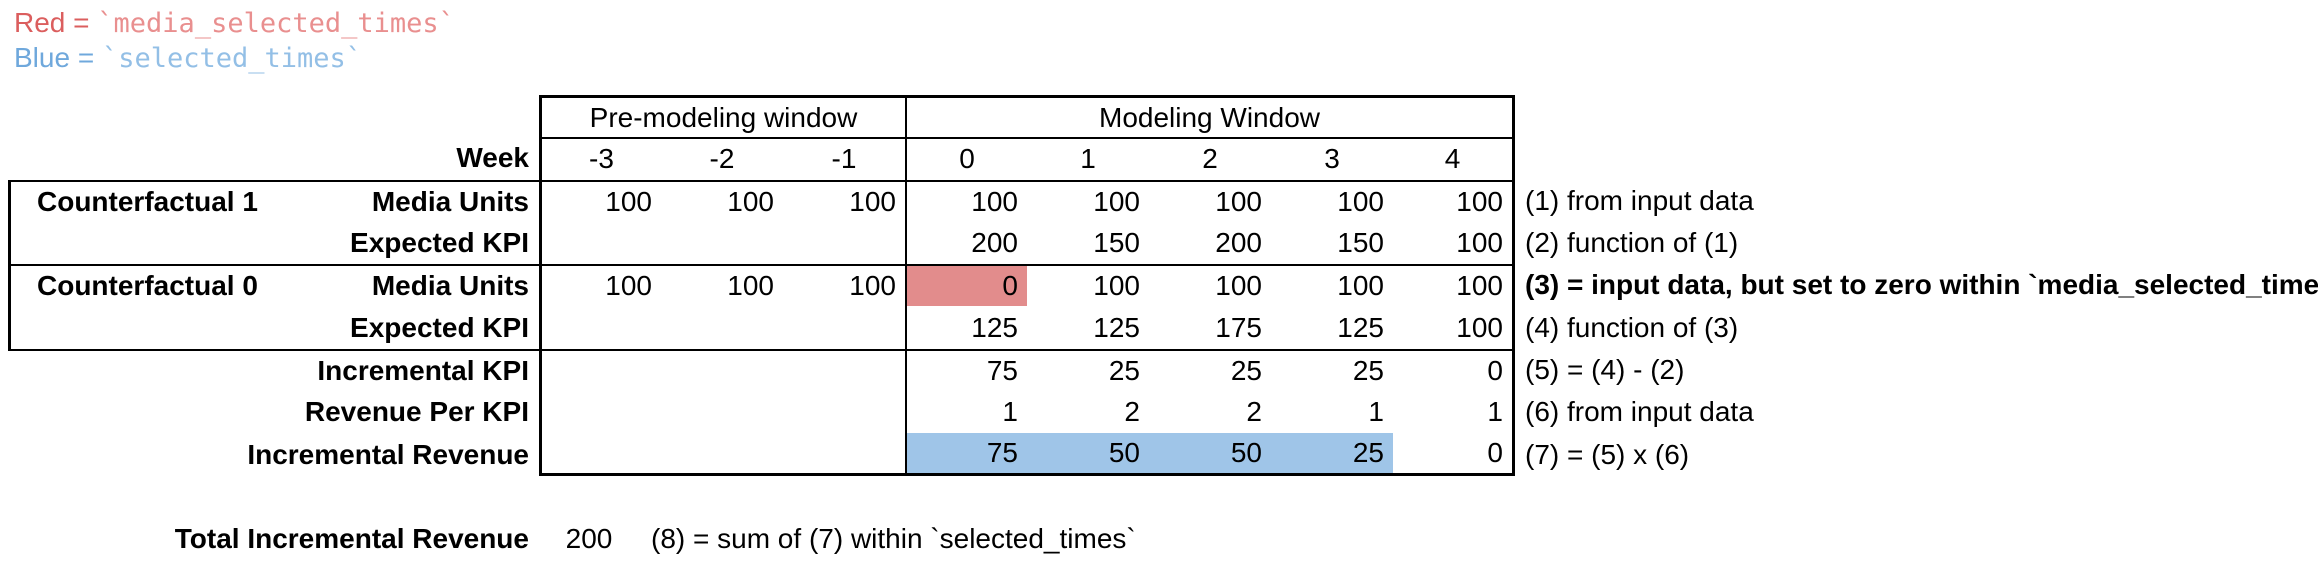  Describe the element at coordinates (273, 116) in the screenshot. I see `corner-spacer` at that location.